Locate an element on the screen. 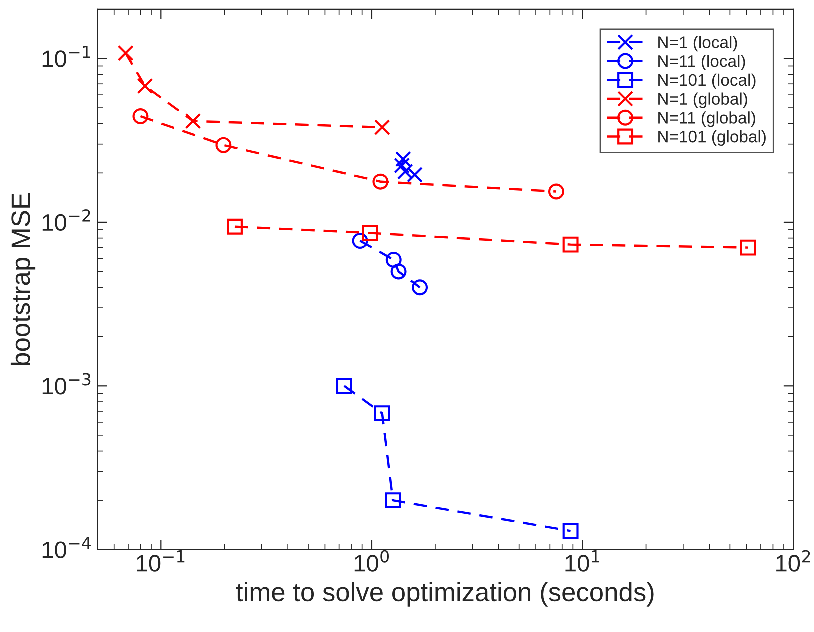  legend-label: N=101 (global) is located at coordinates (712, 138).